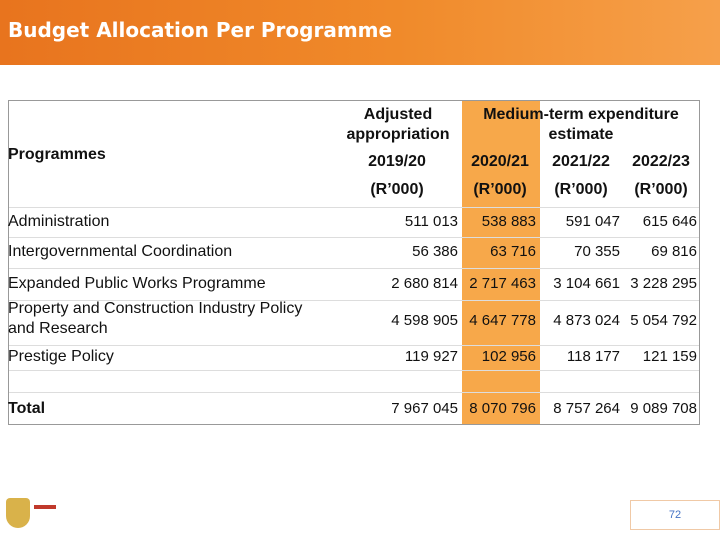 This screenshot has height=540, width=720. I want to click on year-header: 2021/22, so click(581, 161).